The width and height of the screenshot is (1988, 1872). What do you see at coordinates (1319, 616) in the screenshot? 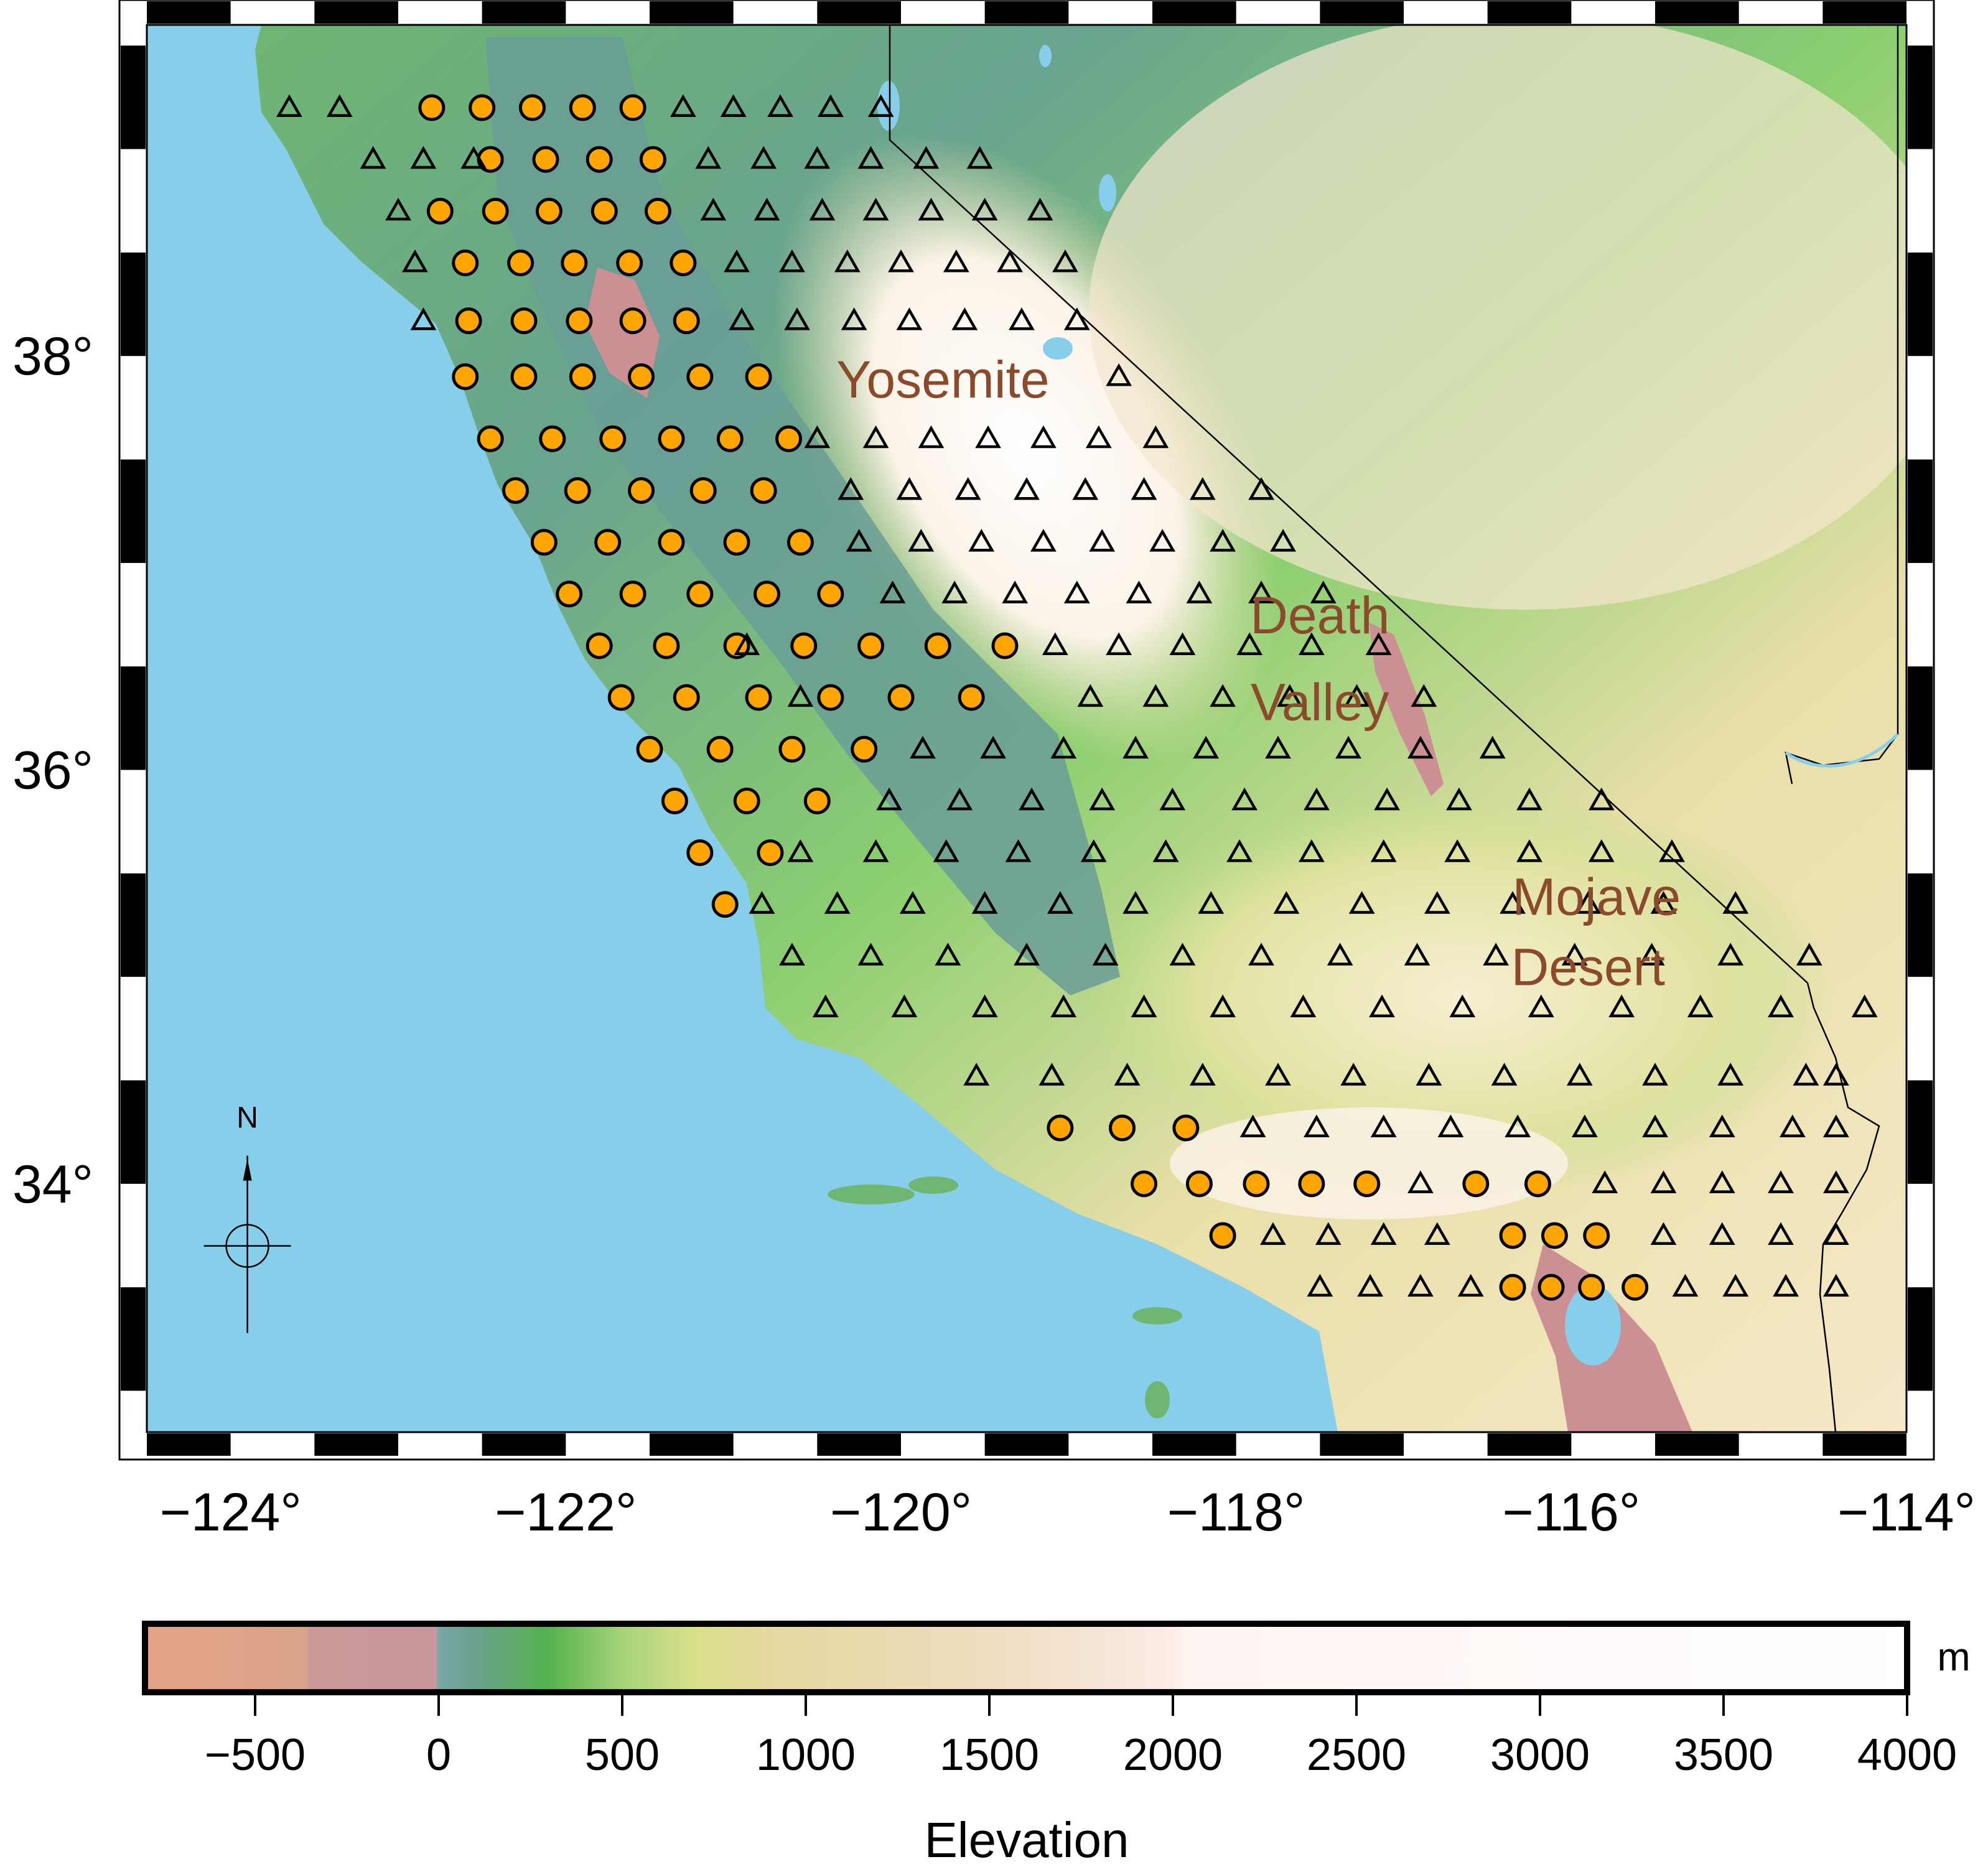
I see `place-label: Death` at bounding box center [1319, 616].